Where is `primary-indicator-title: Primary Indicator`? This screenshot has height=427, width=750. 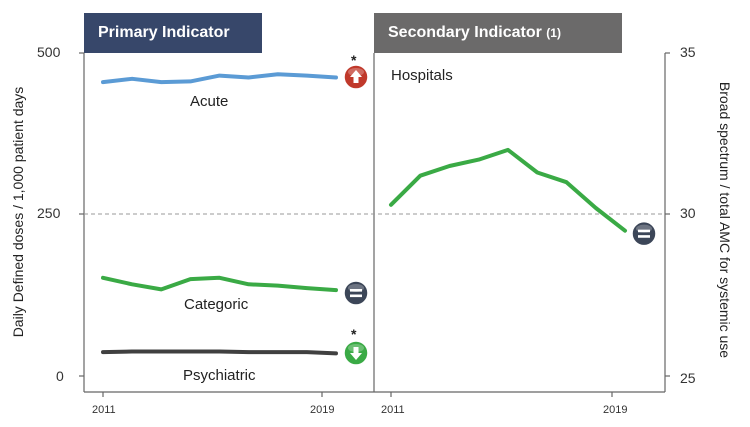
primary-indicator-title: Primary Indicator is located at coordinates (164, 32).